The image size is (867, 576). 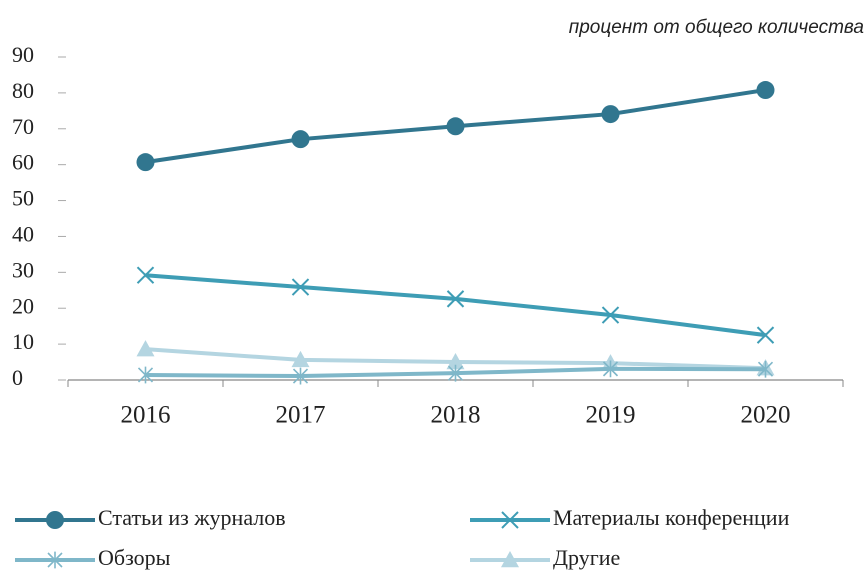 What do you see at coordinates (23, 233) in the screenshot?
I see `y-tick-label: 40` at bounding box center [23, 233].